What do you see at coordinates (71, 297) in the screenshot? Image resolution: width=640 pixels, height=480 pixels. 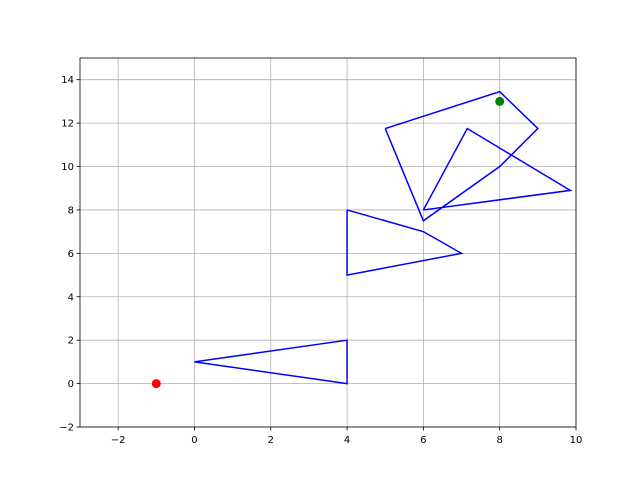 I see `y-tick-label: 4` at bounding box center [71, 297].